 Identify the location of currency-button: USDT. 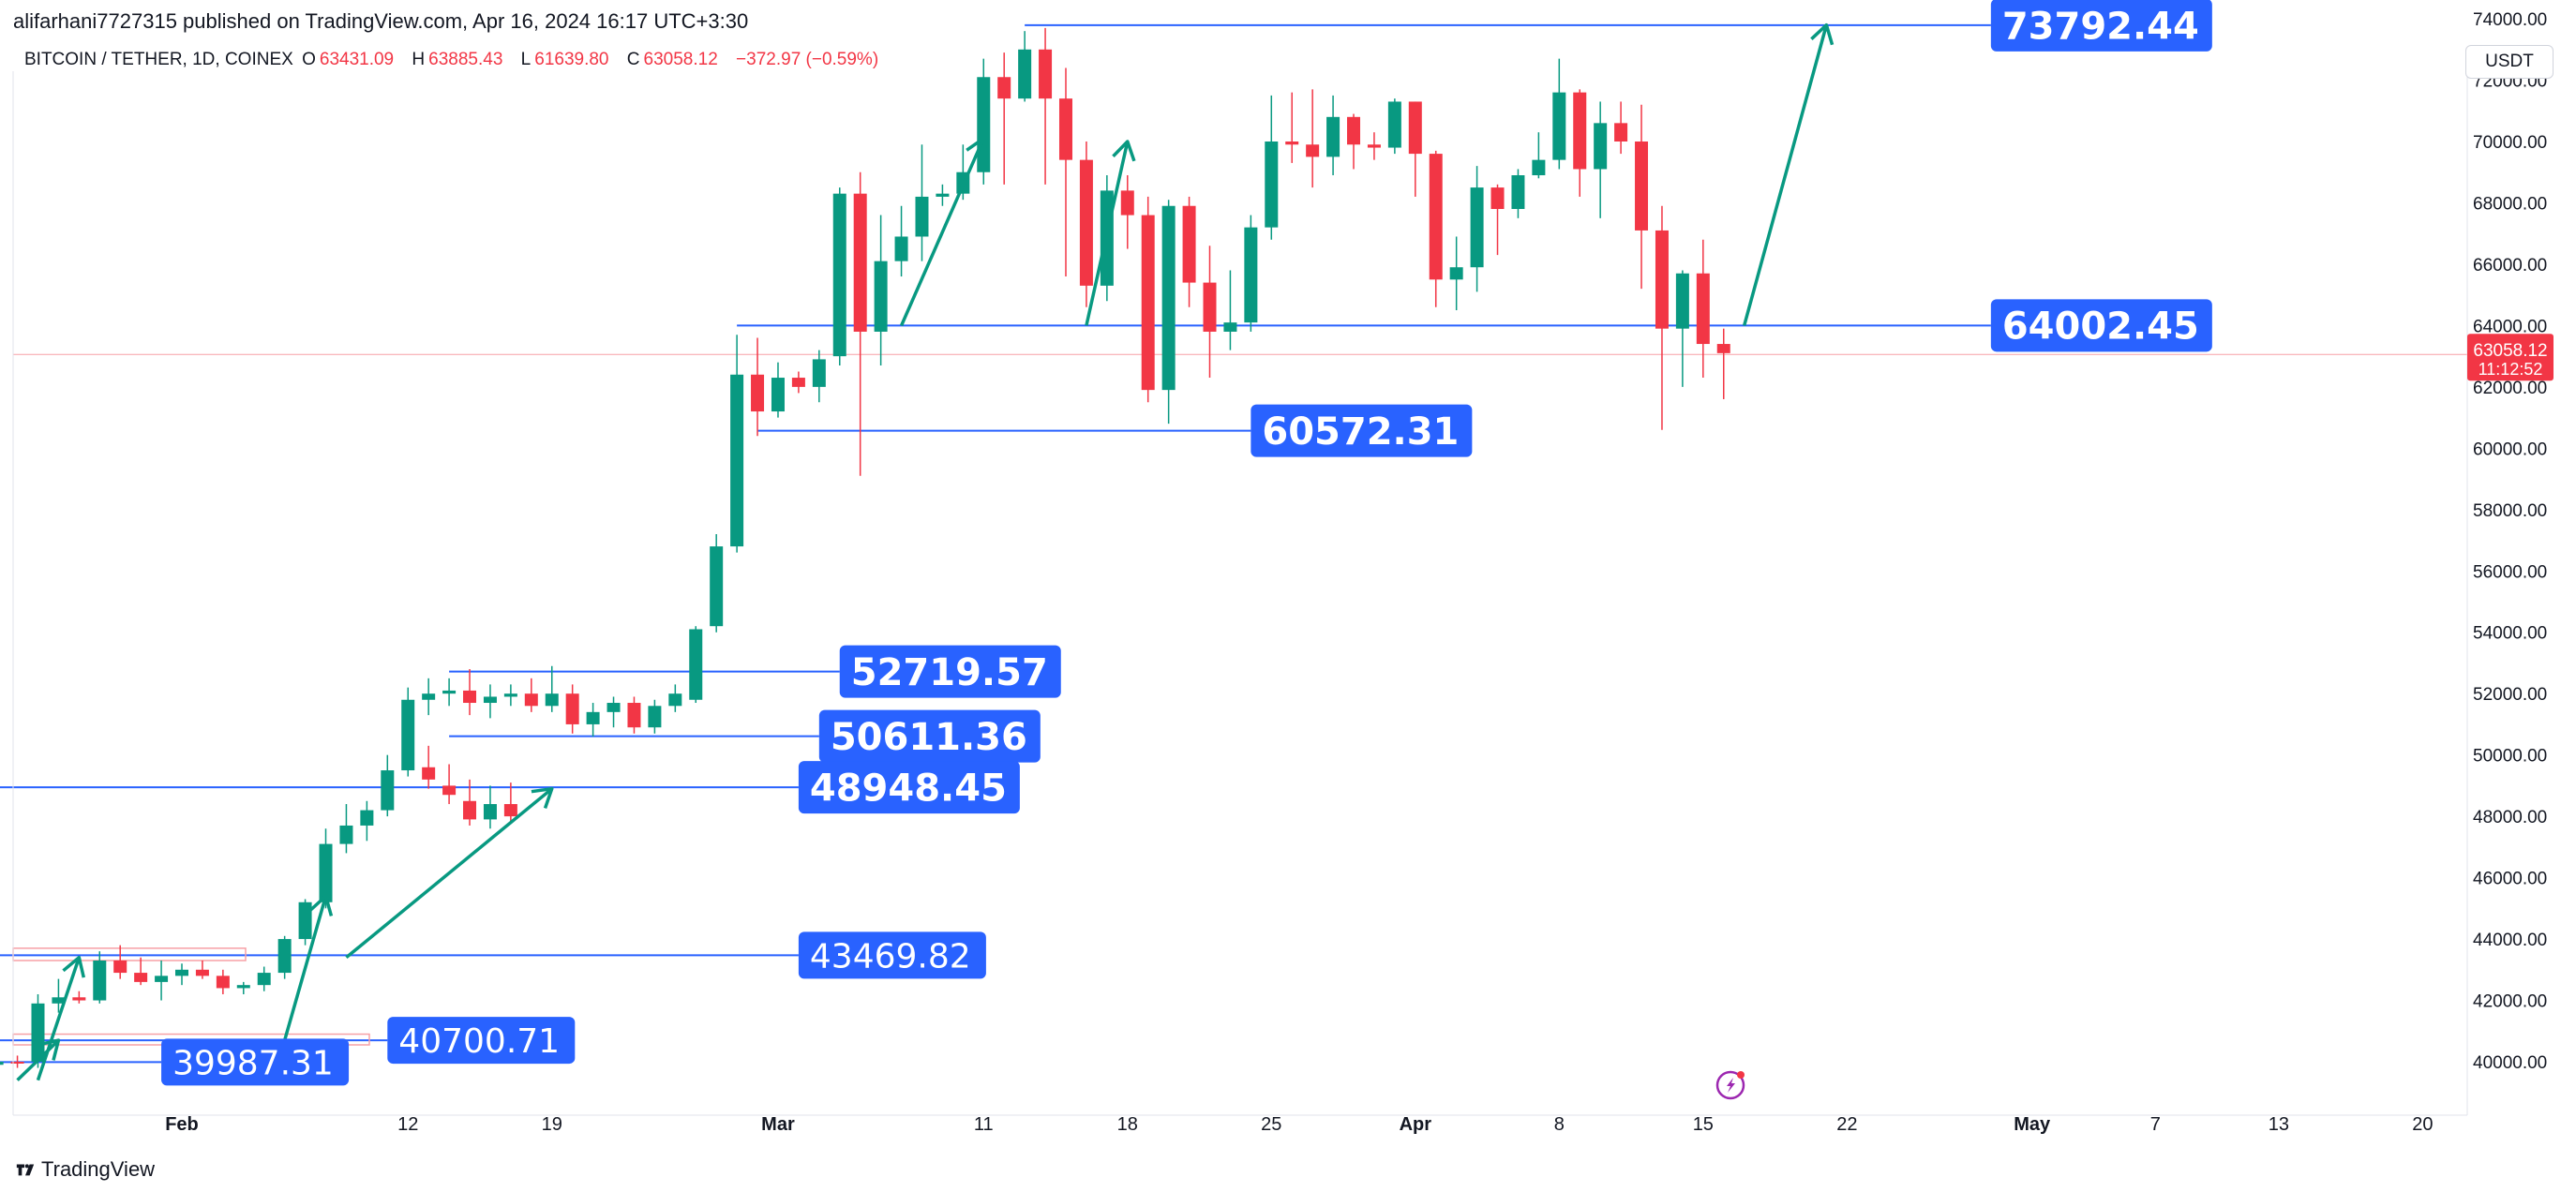
(2510, 62).